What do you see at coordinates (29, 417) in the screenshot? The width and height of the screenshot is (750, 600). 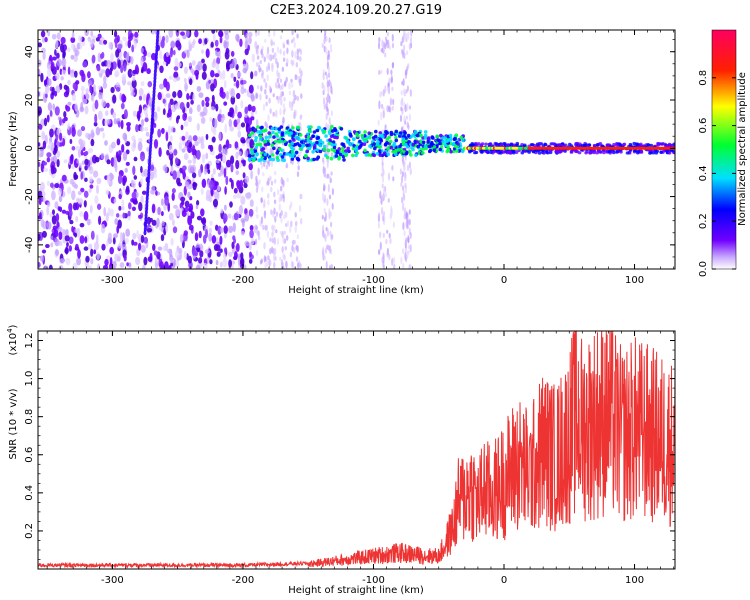 I see `y-tick-label: 0.8` at bounding box center [29, 417].